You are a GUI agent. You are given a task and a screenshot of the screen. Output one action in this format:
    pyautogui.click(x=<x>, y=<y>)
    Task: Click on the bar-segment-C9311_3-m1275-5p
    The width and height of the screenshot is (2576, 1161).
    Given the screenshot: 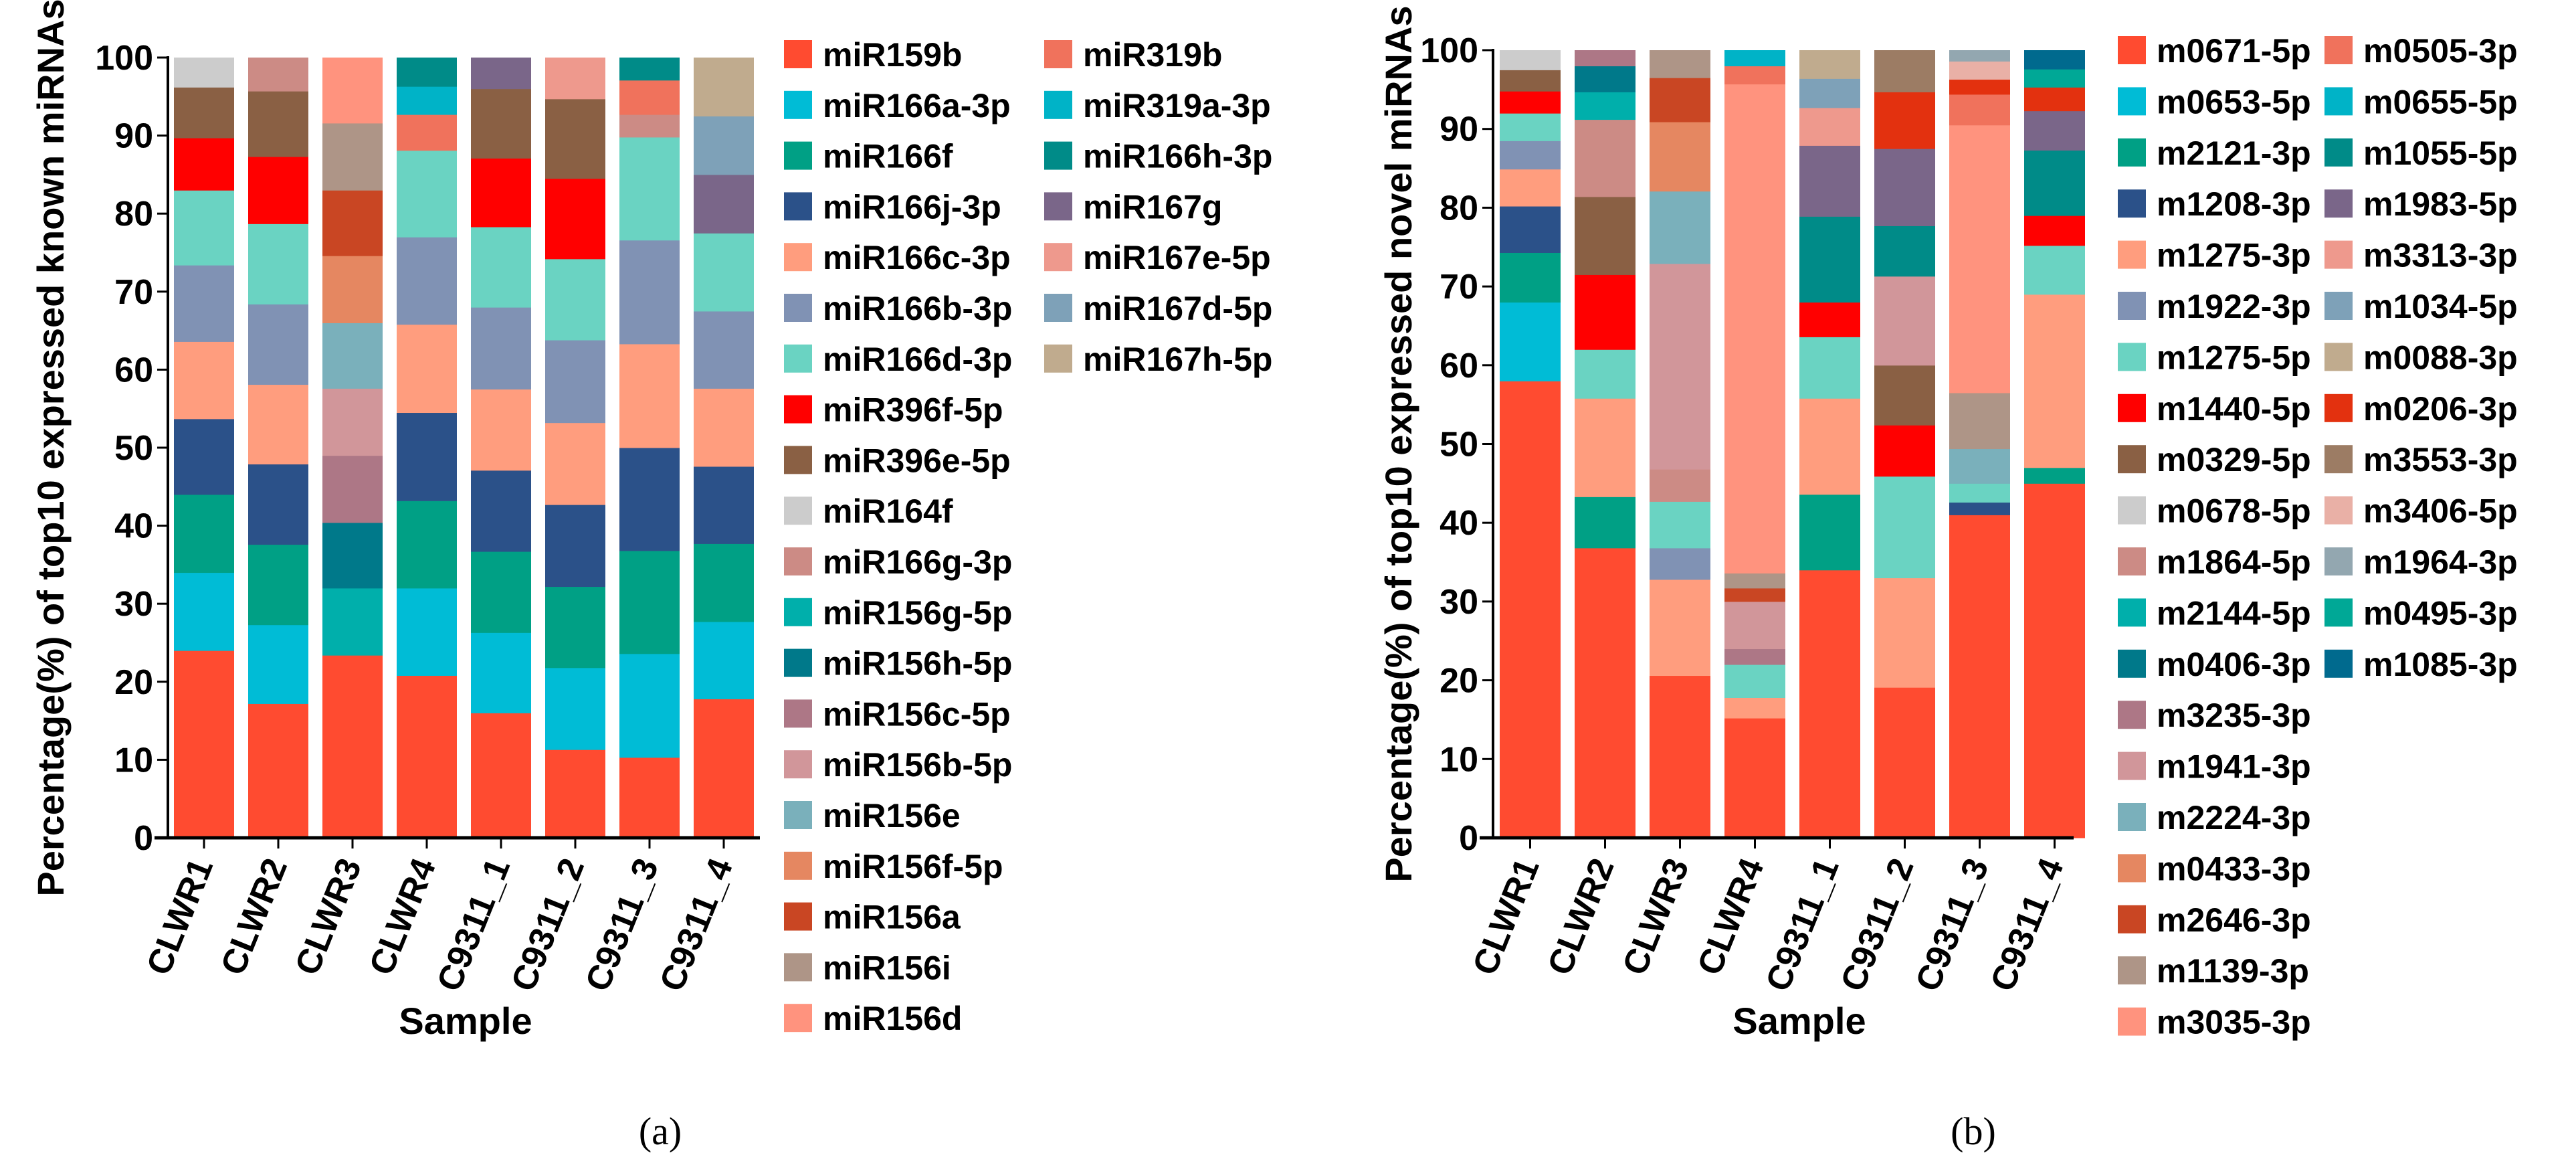 What is the action you would take?
    pyautogui.click(x=1980, y=493)
    